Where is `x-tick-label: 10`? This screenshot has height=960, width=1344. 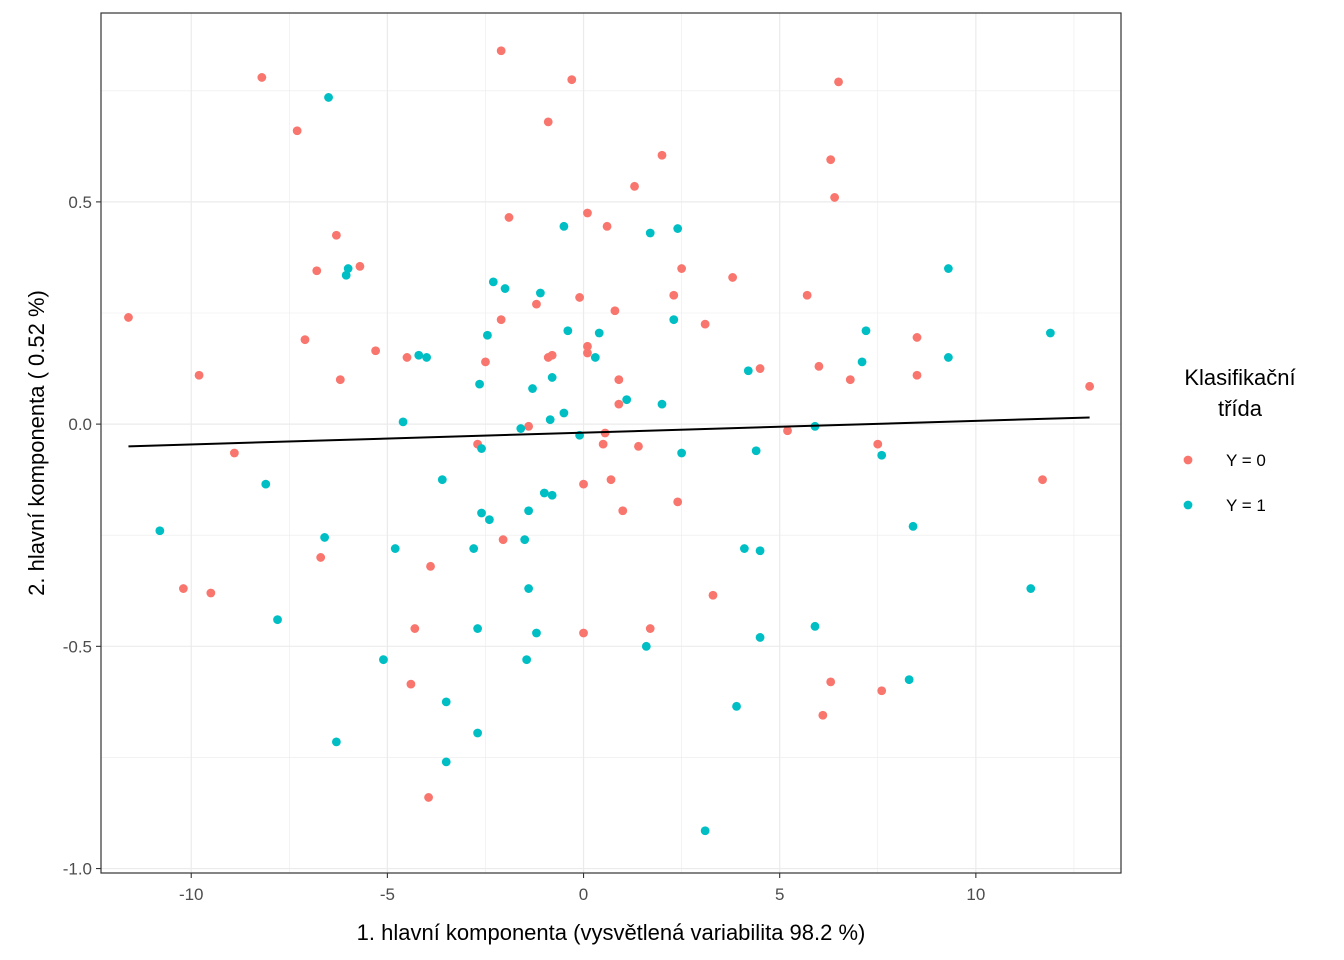
x-tick-label: 10 is located at coordinates (975, 894).